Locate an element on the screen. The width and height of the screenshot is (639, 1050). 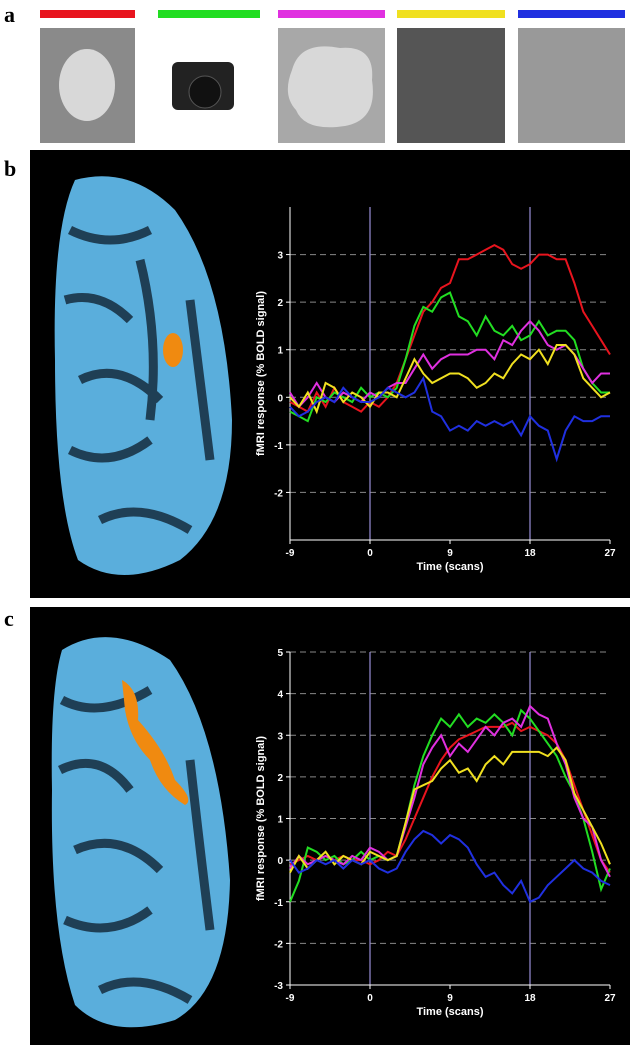
brain-c is located at coordinates (140, 832).